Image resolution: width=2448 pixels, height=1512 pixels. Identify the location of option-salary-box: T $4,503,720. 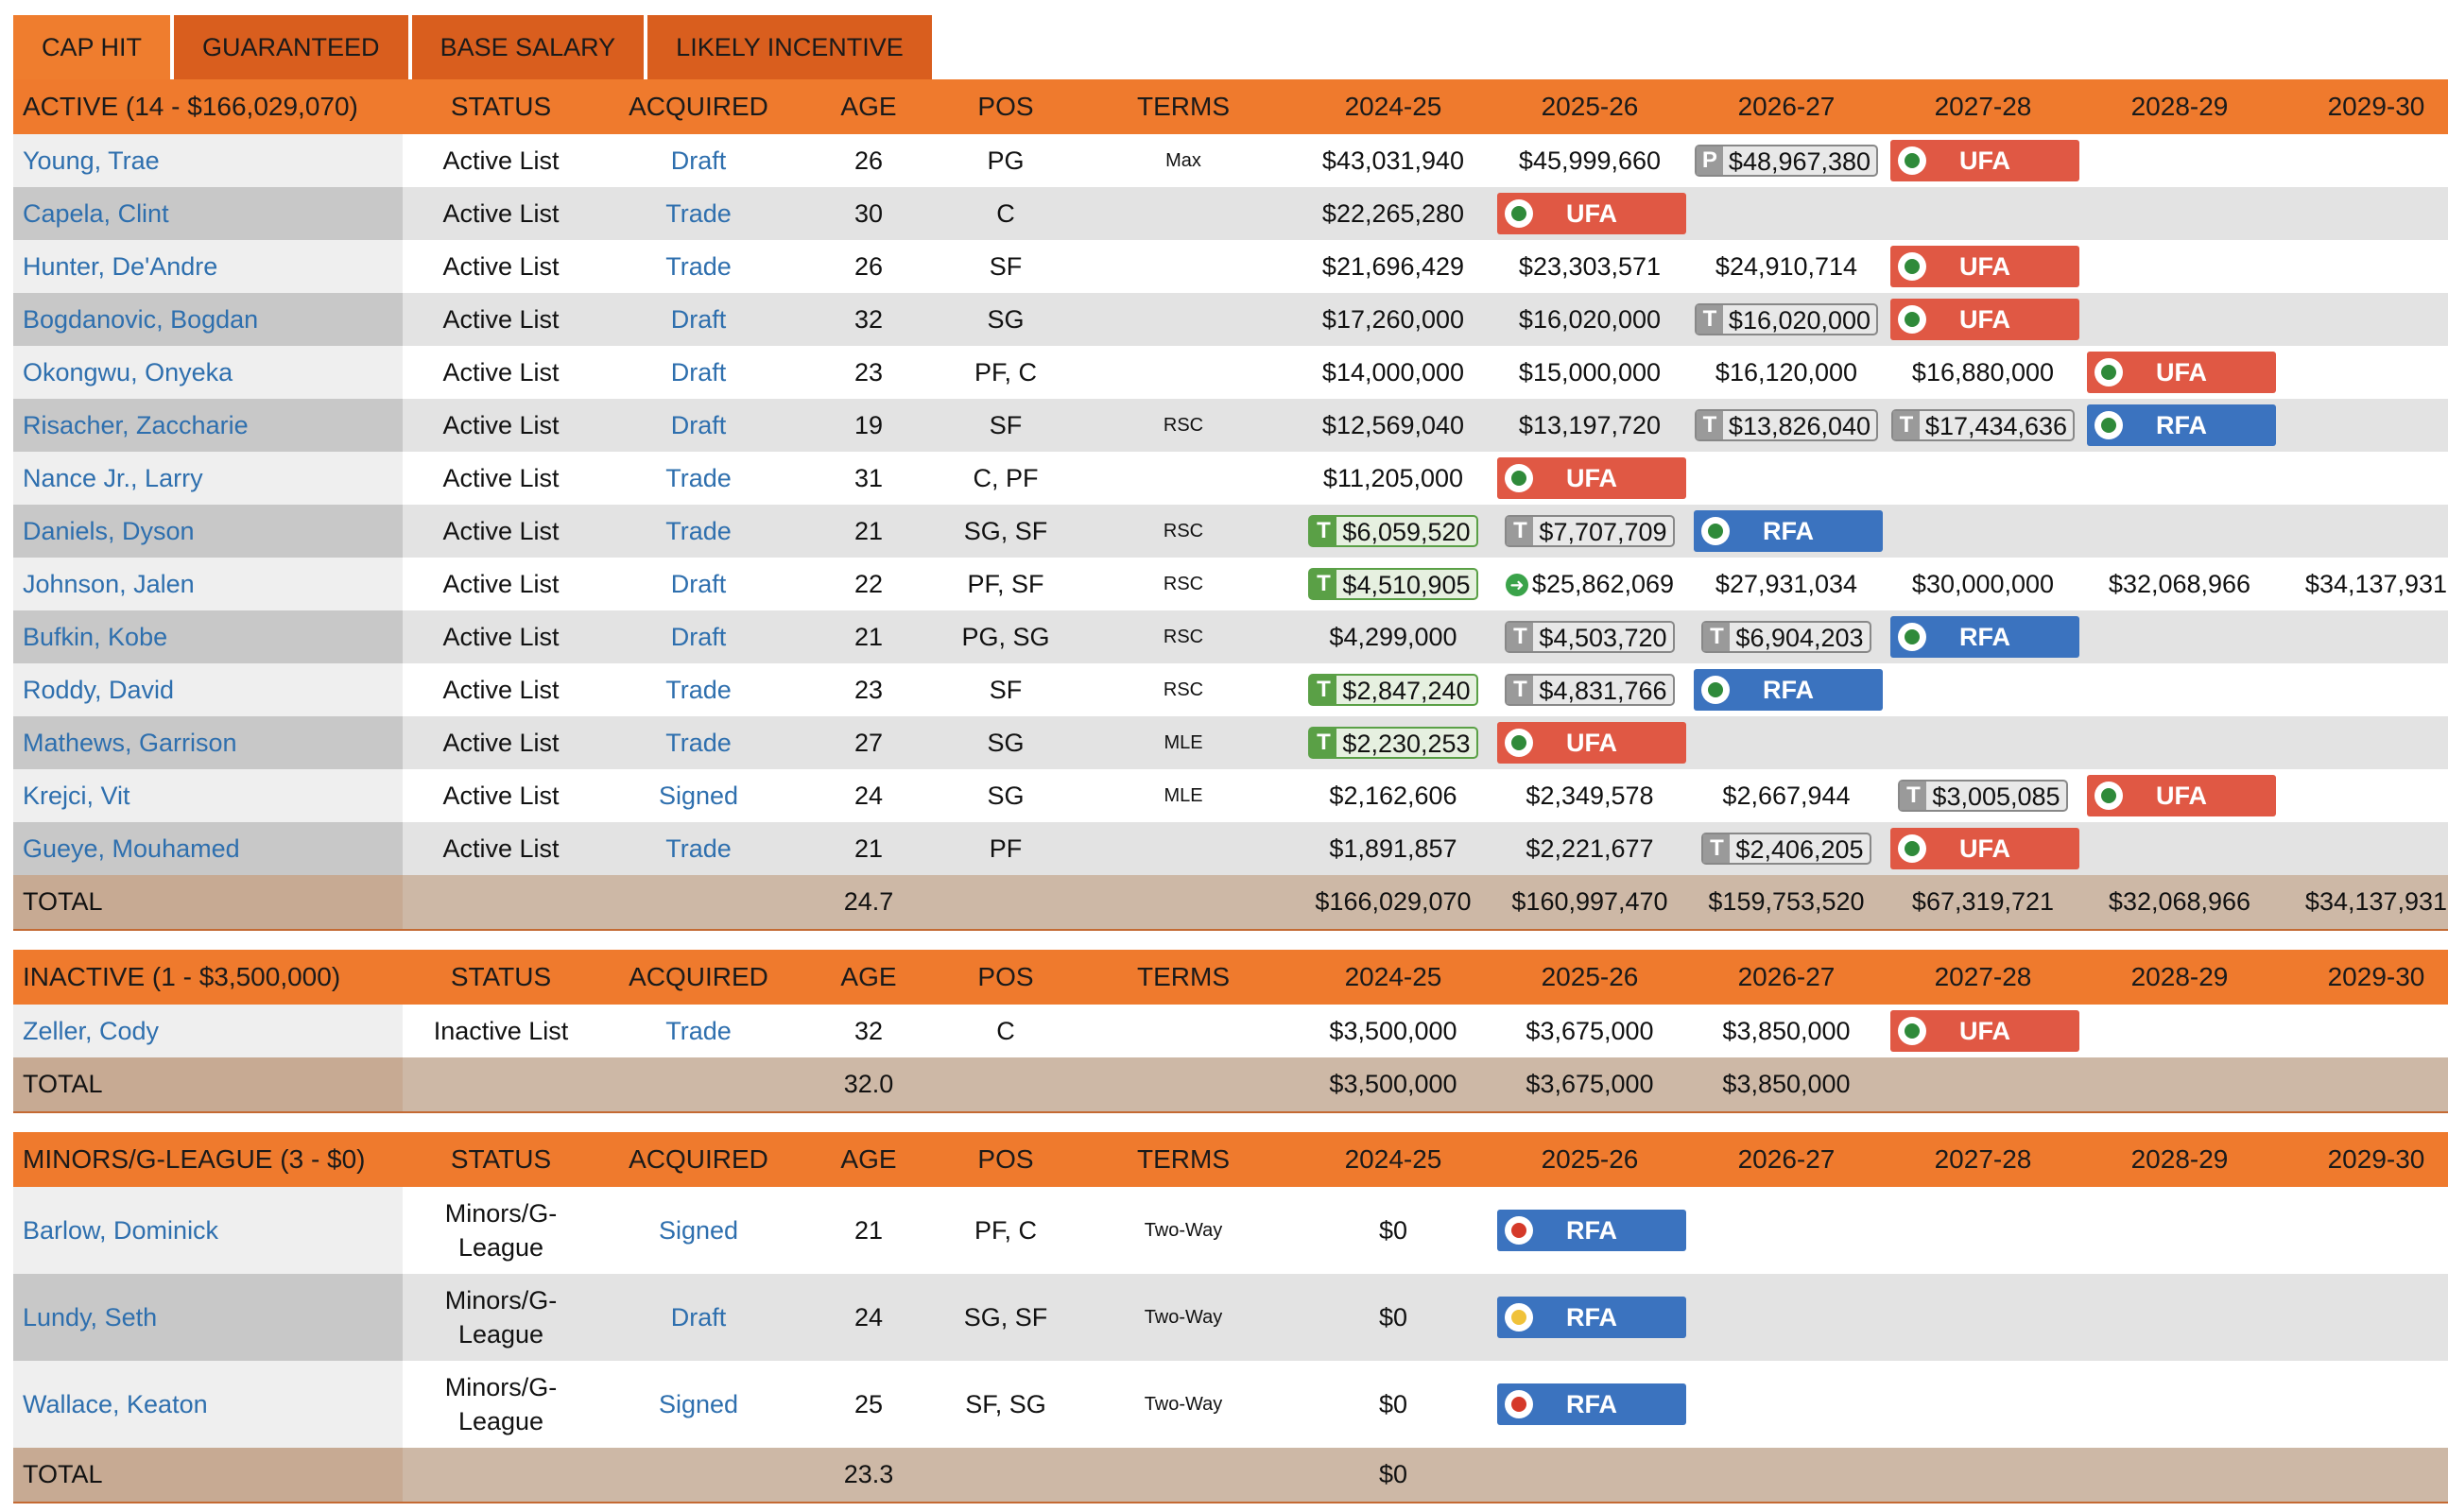
(1590, 637).